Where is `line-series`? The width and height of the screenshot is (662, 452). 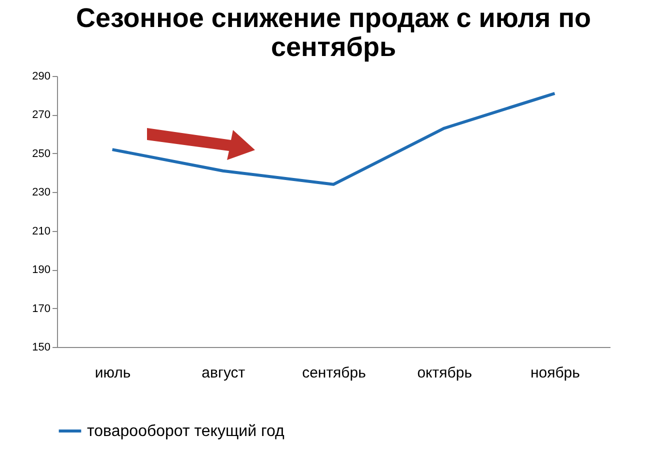 line-series is located at coordinates (333, 139).